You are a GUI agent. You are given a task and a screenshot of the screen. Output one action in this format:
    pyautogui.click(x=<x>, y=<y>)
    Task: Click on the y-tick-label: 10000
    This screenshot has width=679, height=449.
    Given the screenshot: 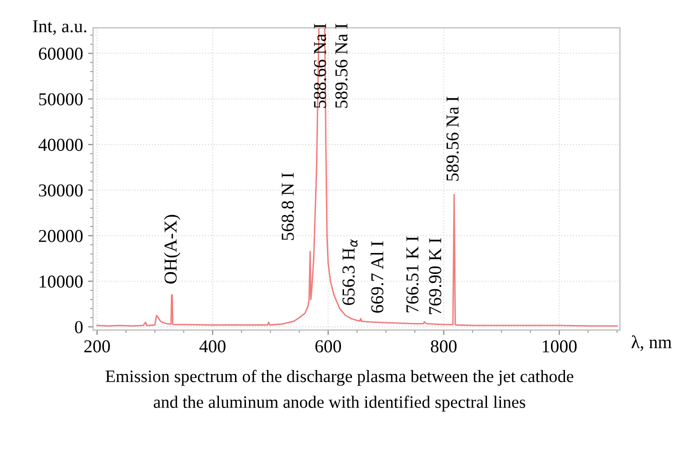 What is the action you would take?
    pyautogui.click(x=61, y=282)
    